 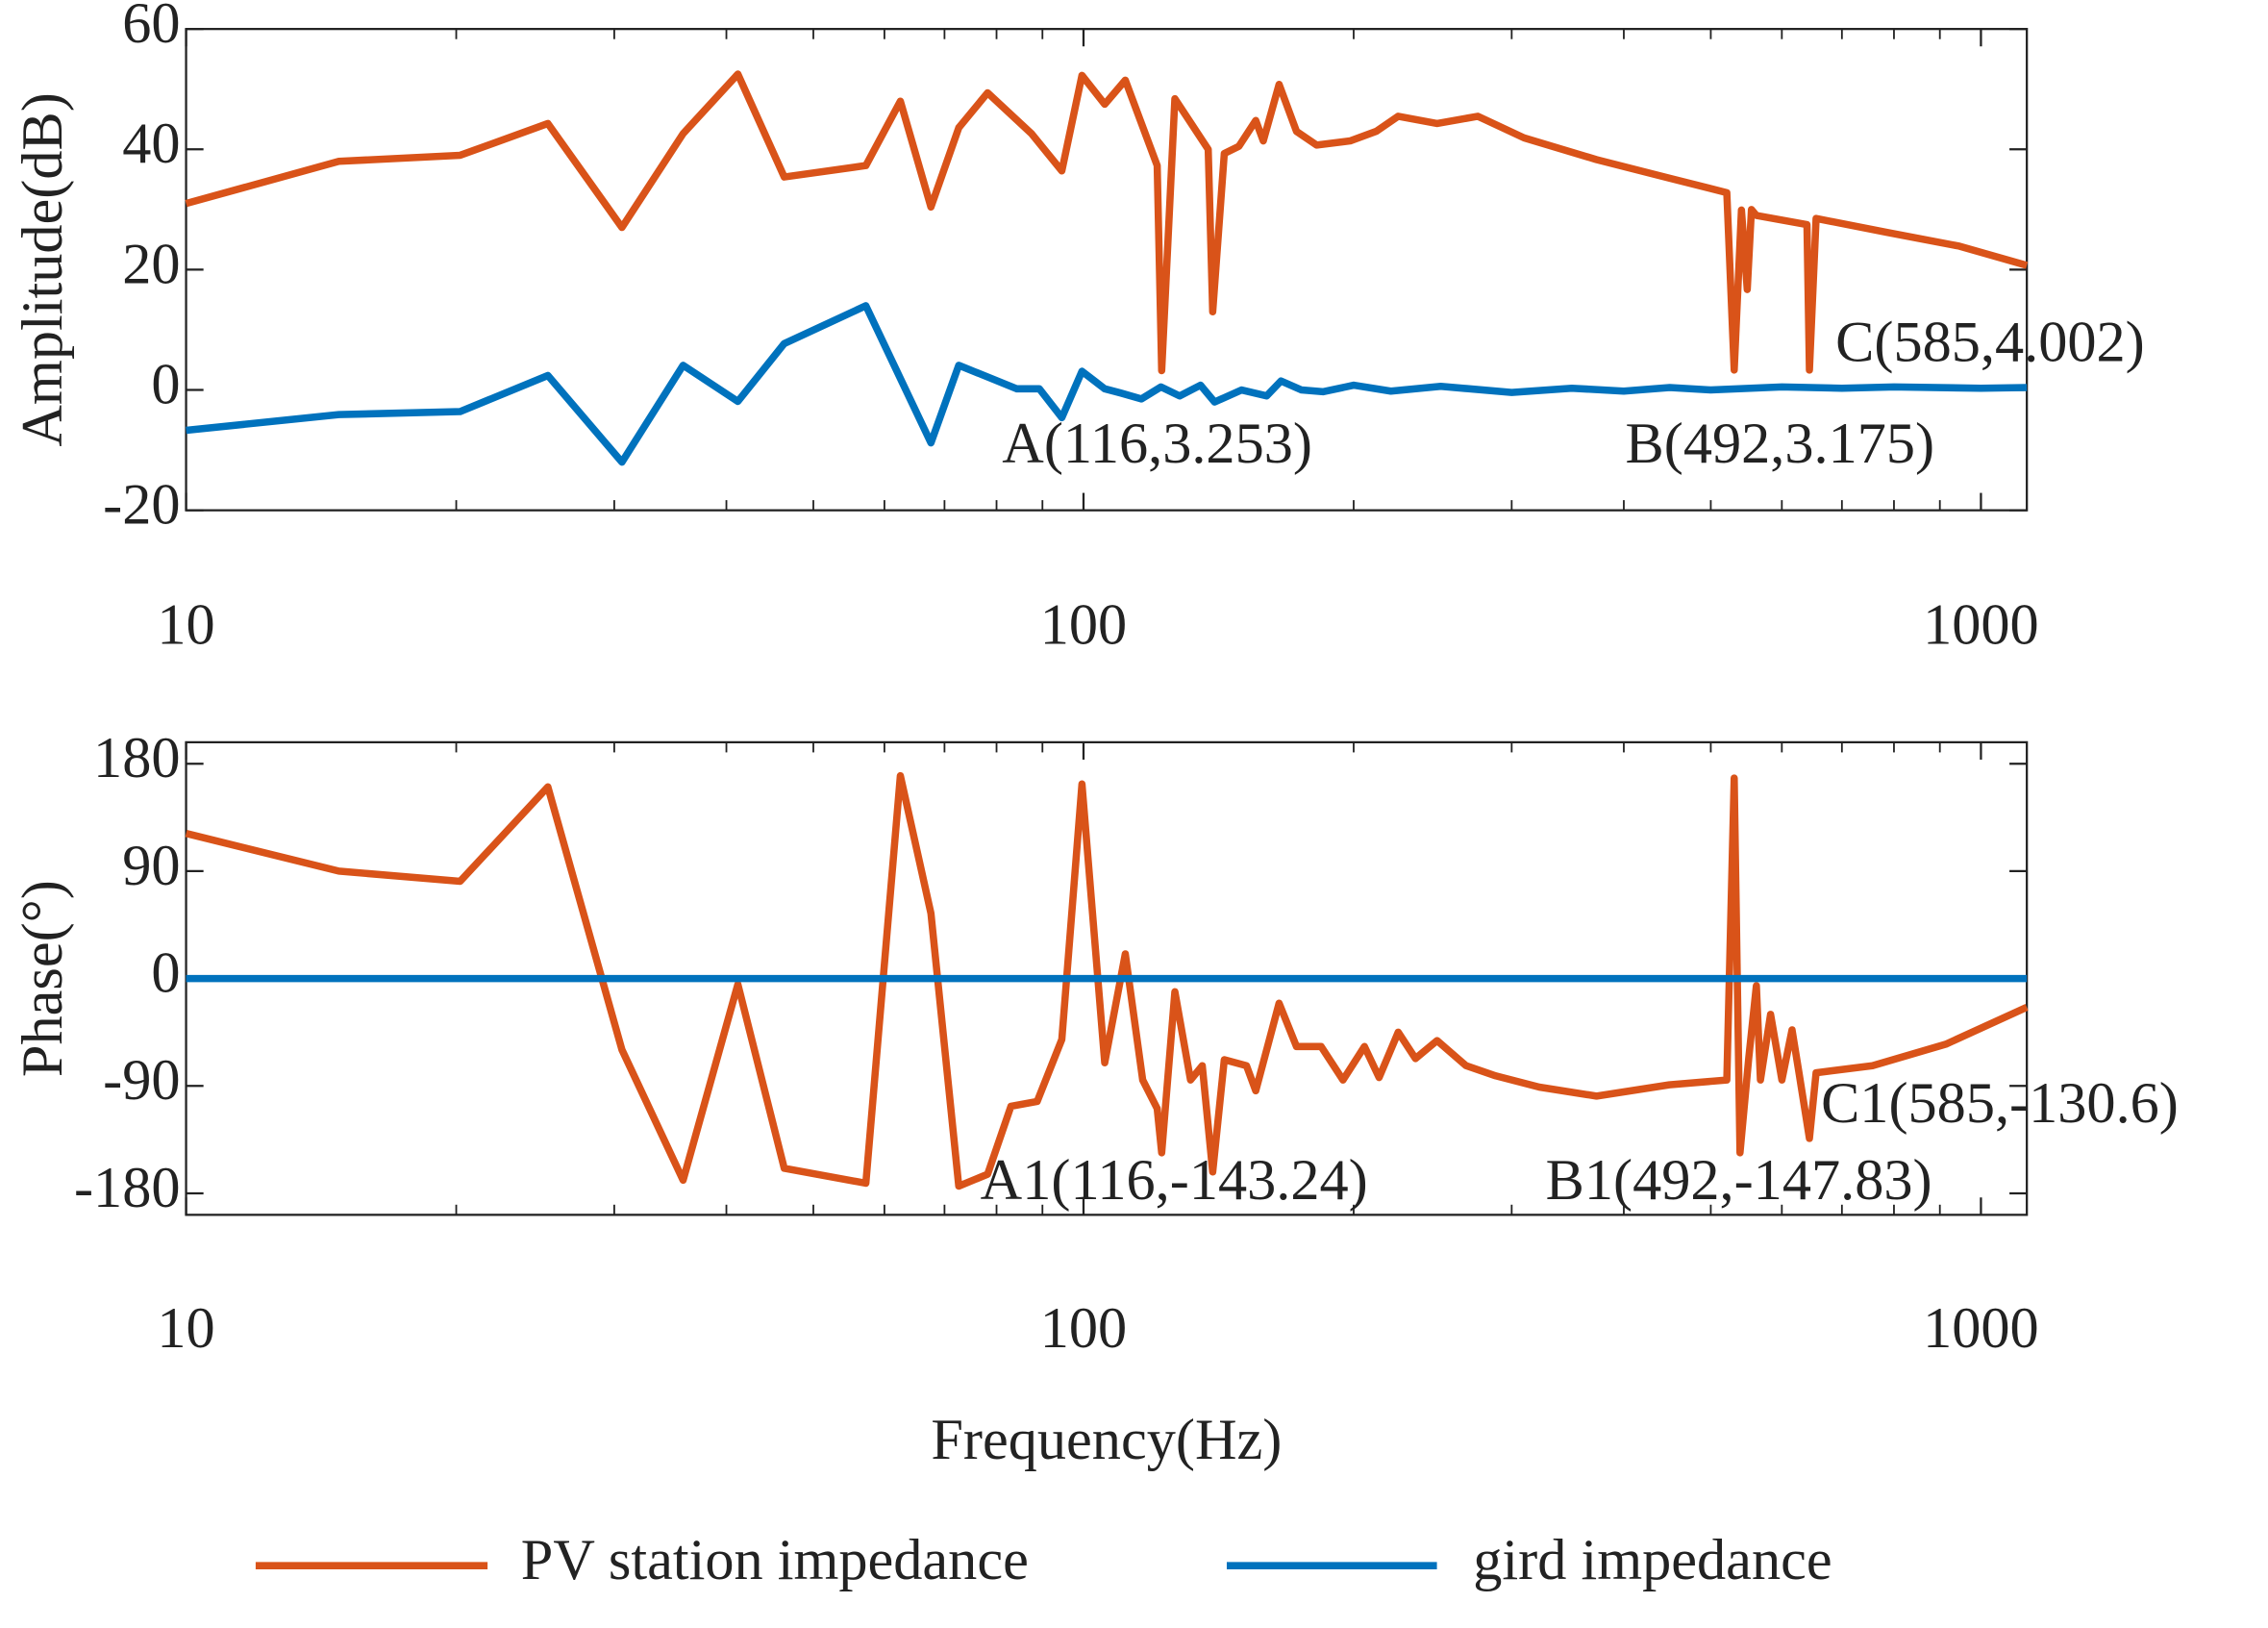 I want to click on y-tick-label: -20, so click(x=141, y=506).